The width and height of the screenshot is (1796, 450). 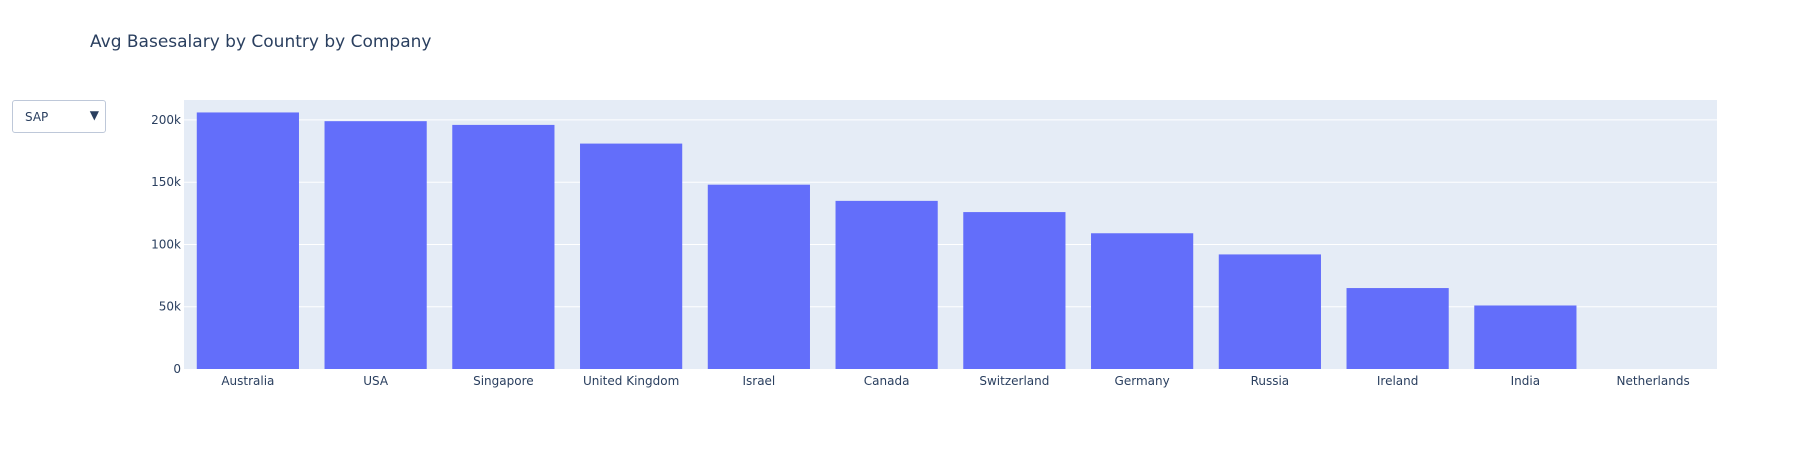 What do you see at coordinates (170, 307) in the screenshot?
I see `y-tick-label: 50k` at bounding box center [170, 307].